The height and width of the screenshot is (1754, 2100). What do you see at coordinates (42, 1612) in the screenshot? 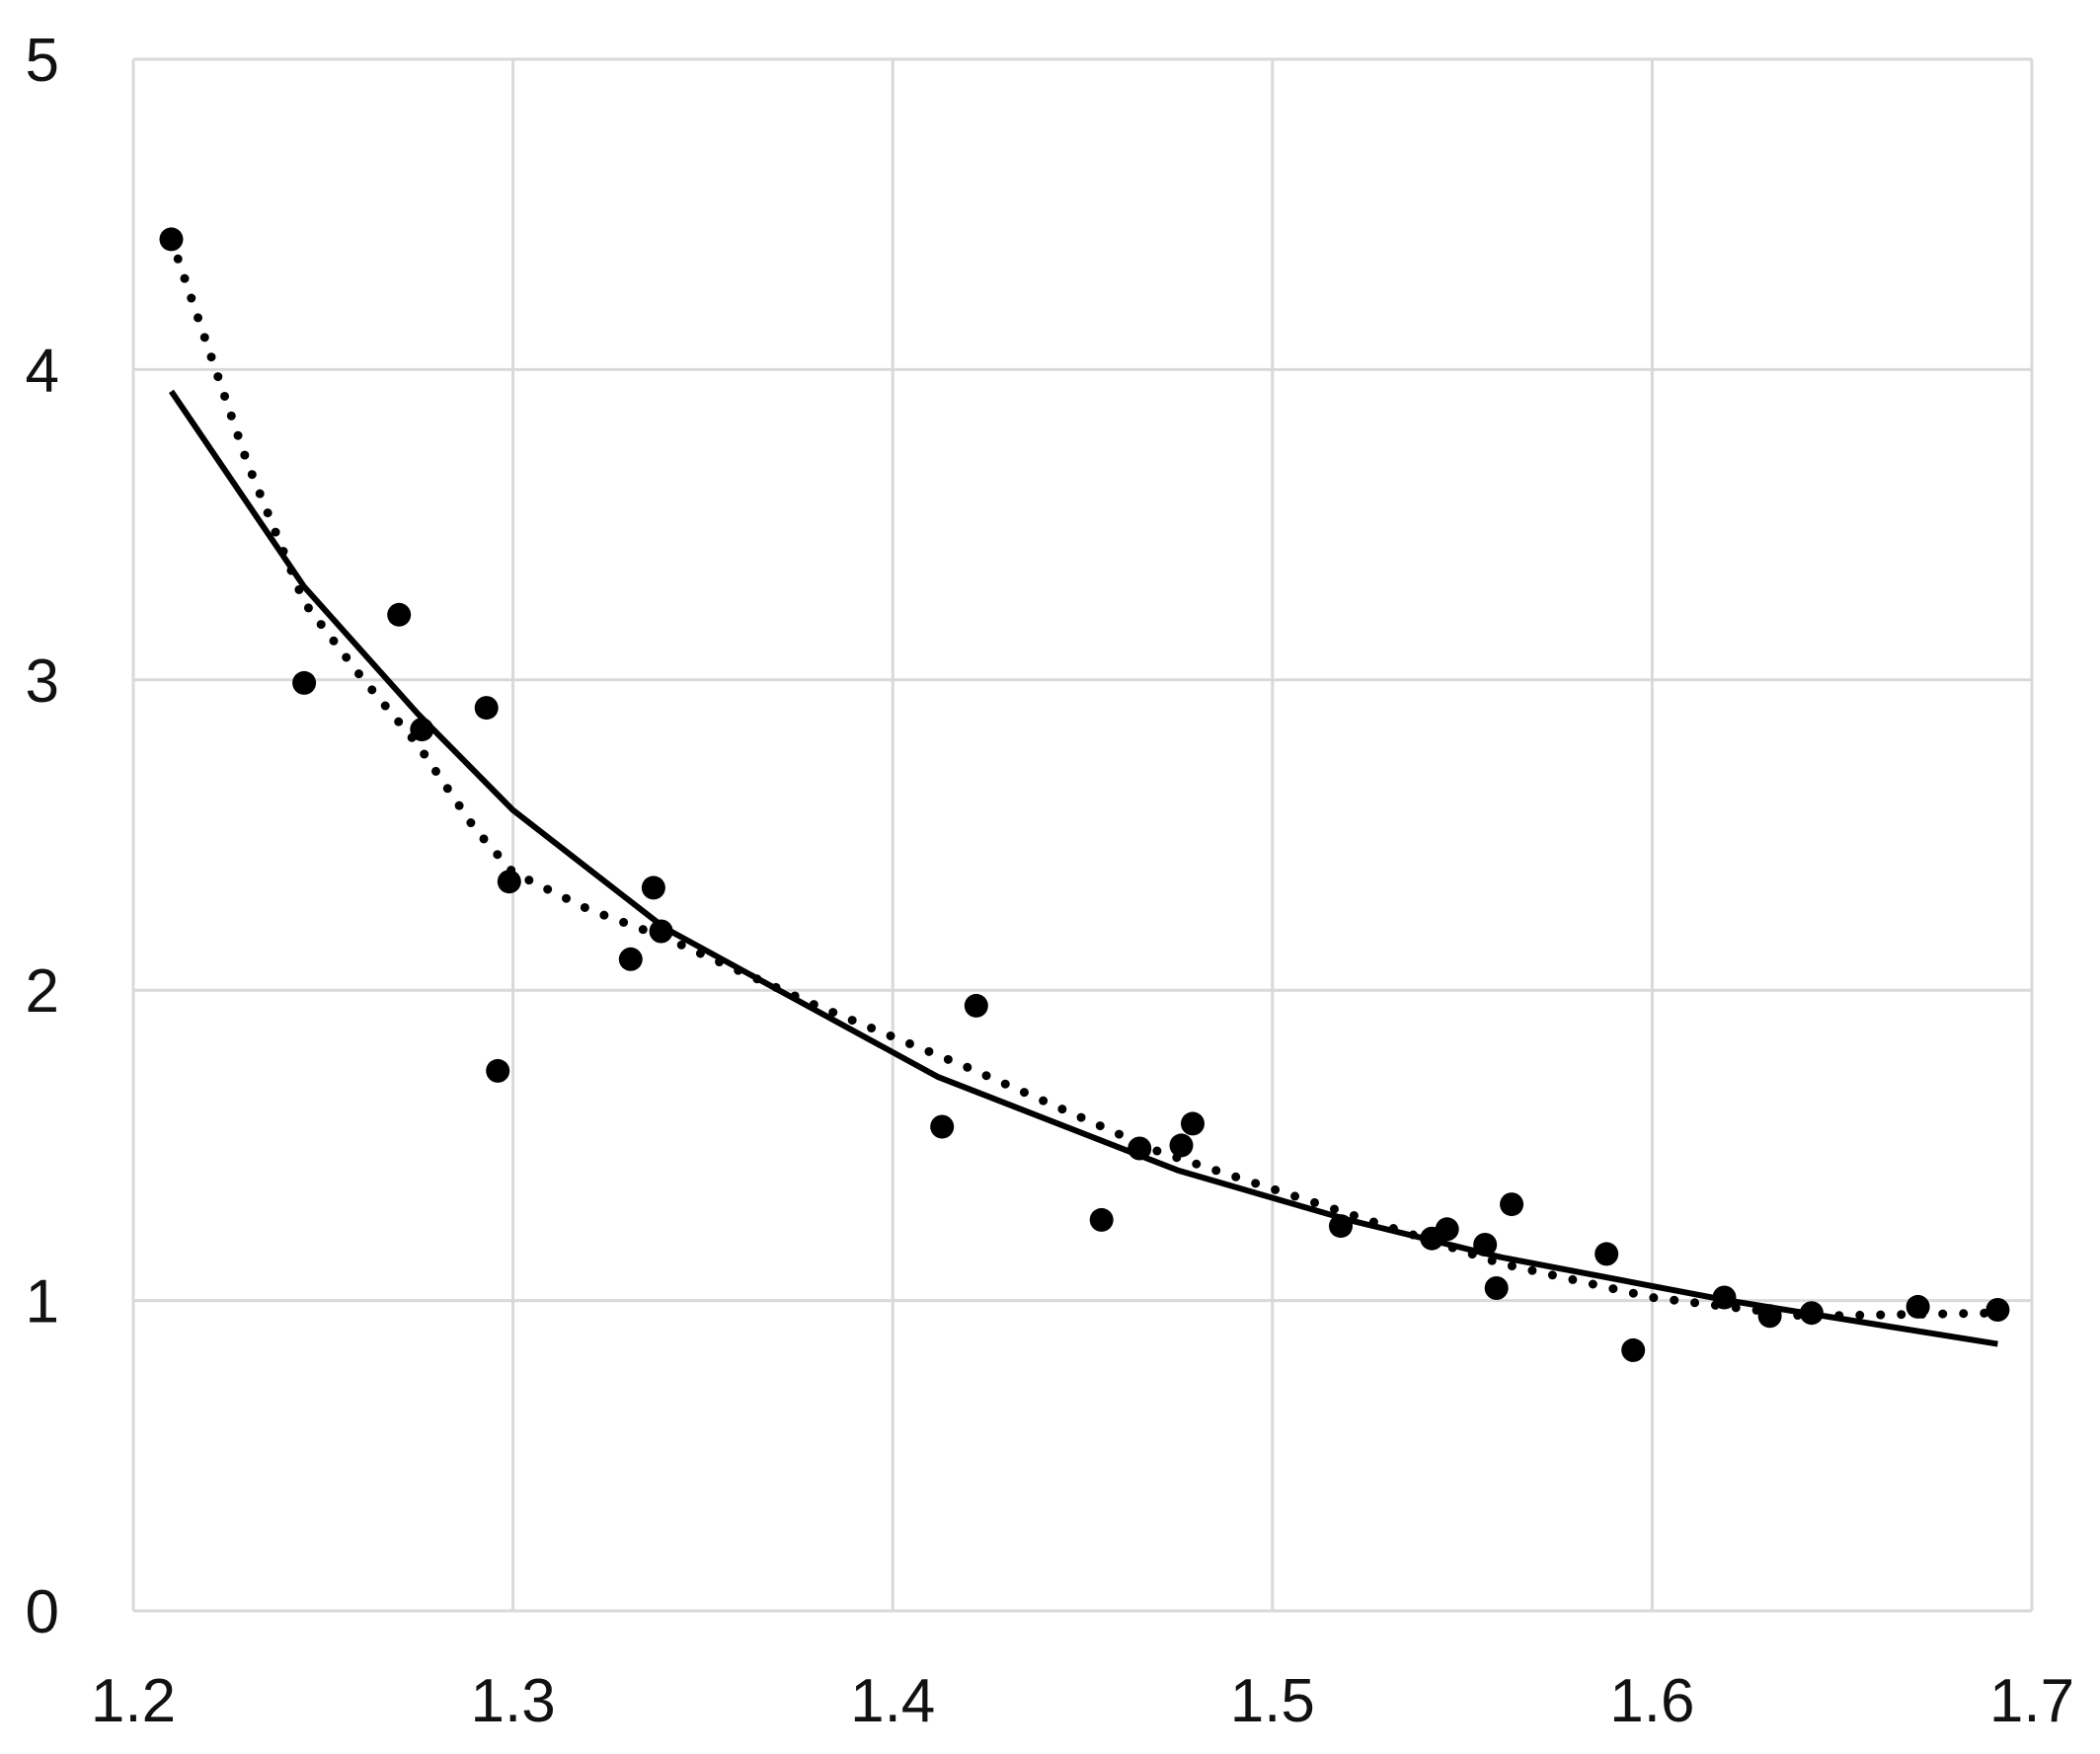
I see `y-tick-label: 0` at bounding box center [42, 1612].